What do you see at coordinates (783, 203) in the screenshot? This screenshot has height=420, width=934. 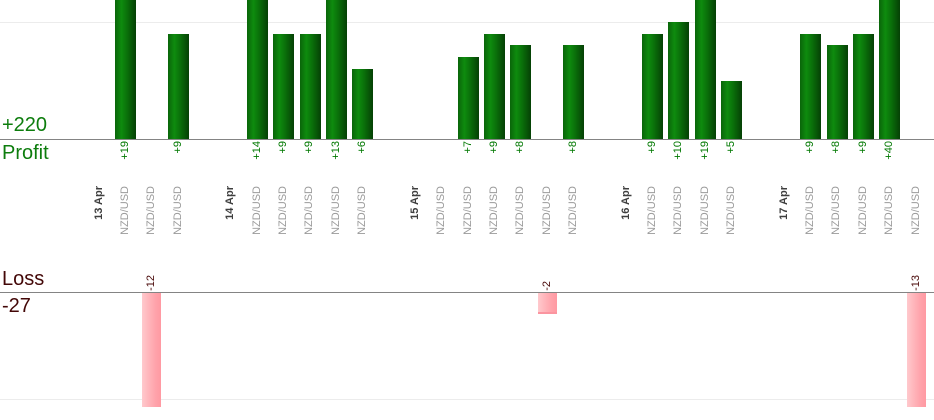 I see `date-label: 17 Apr` at bounding box center [783, 203].